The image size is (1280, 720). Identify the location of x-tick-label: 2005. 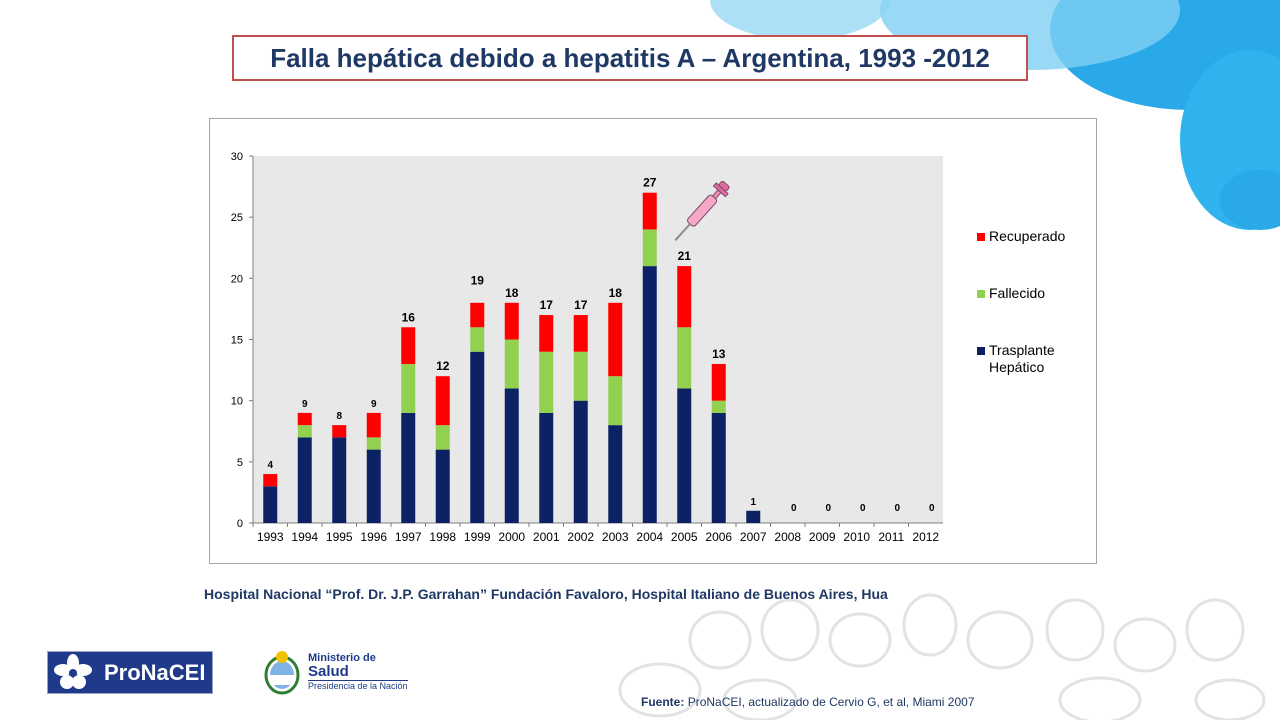
(684, 537).